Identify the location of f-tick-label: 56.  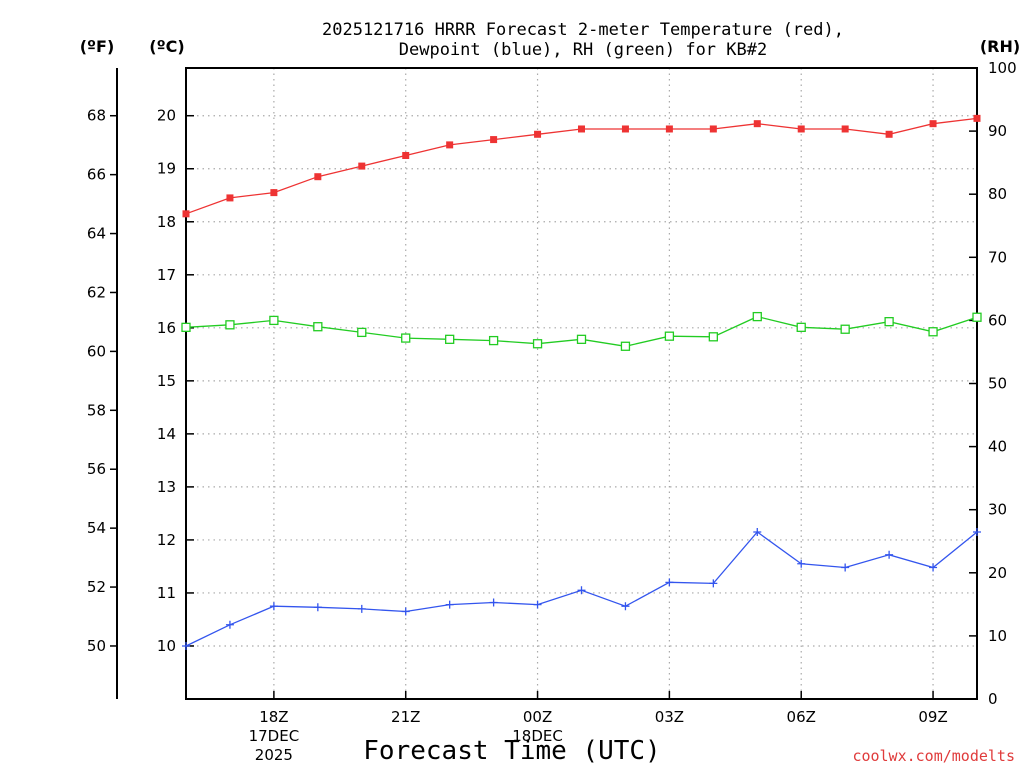
(96, 469).